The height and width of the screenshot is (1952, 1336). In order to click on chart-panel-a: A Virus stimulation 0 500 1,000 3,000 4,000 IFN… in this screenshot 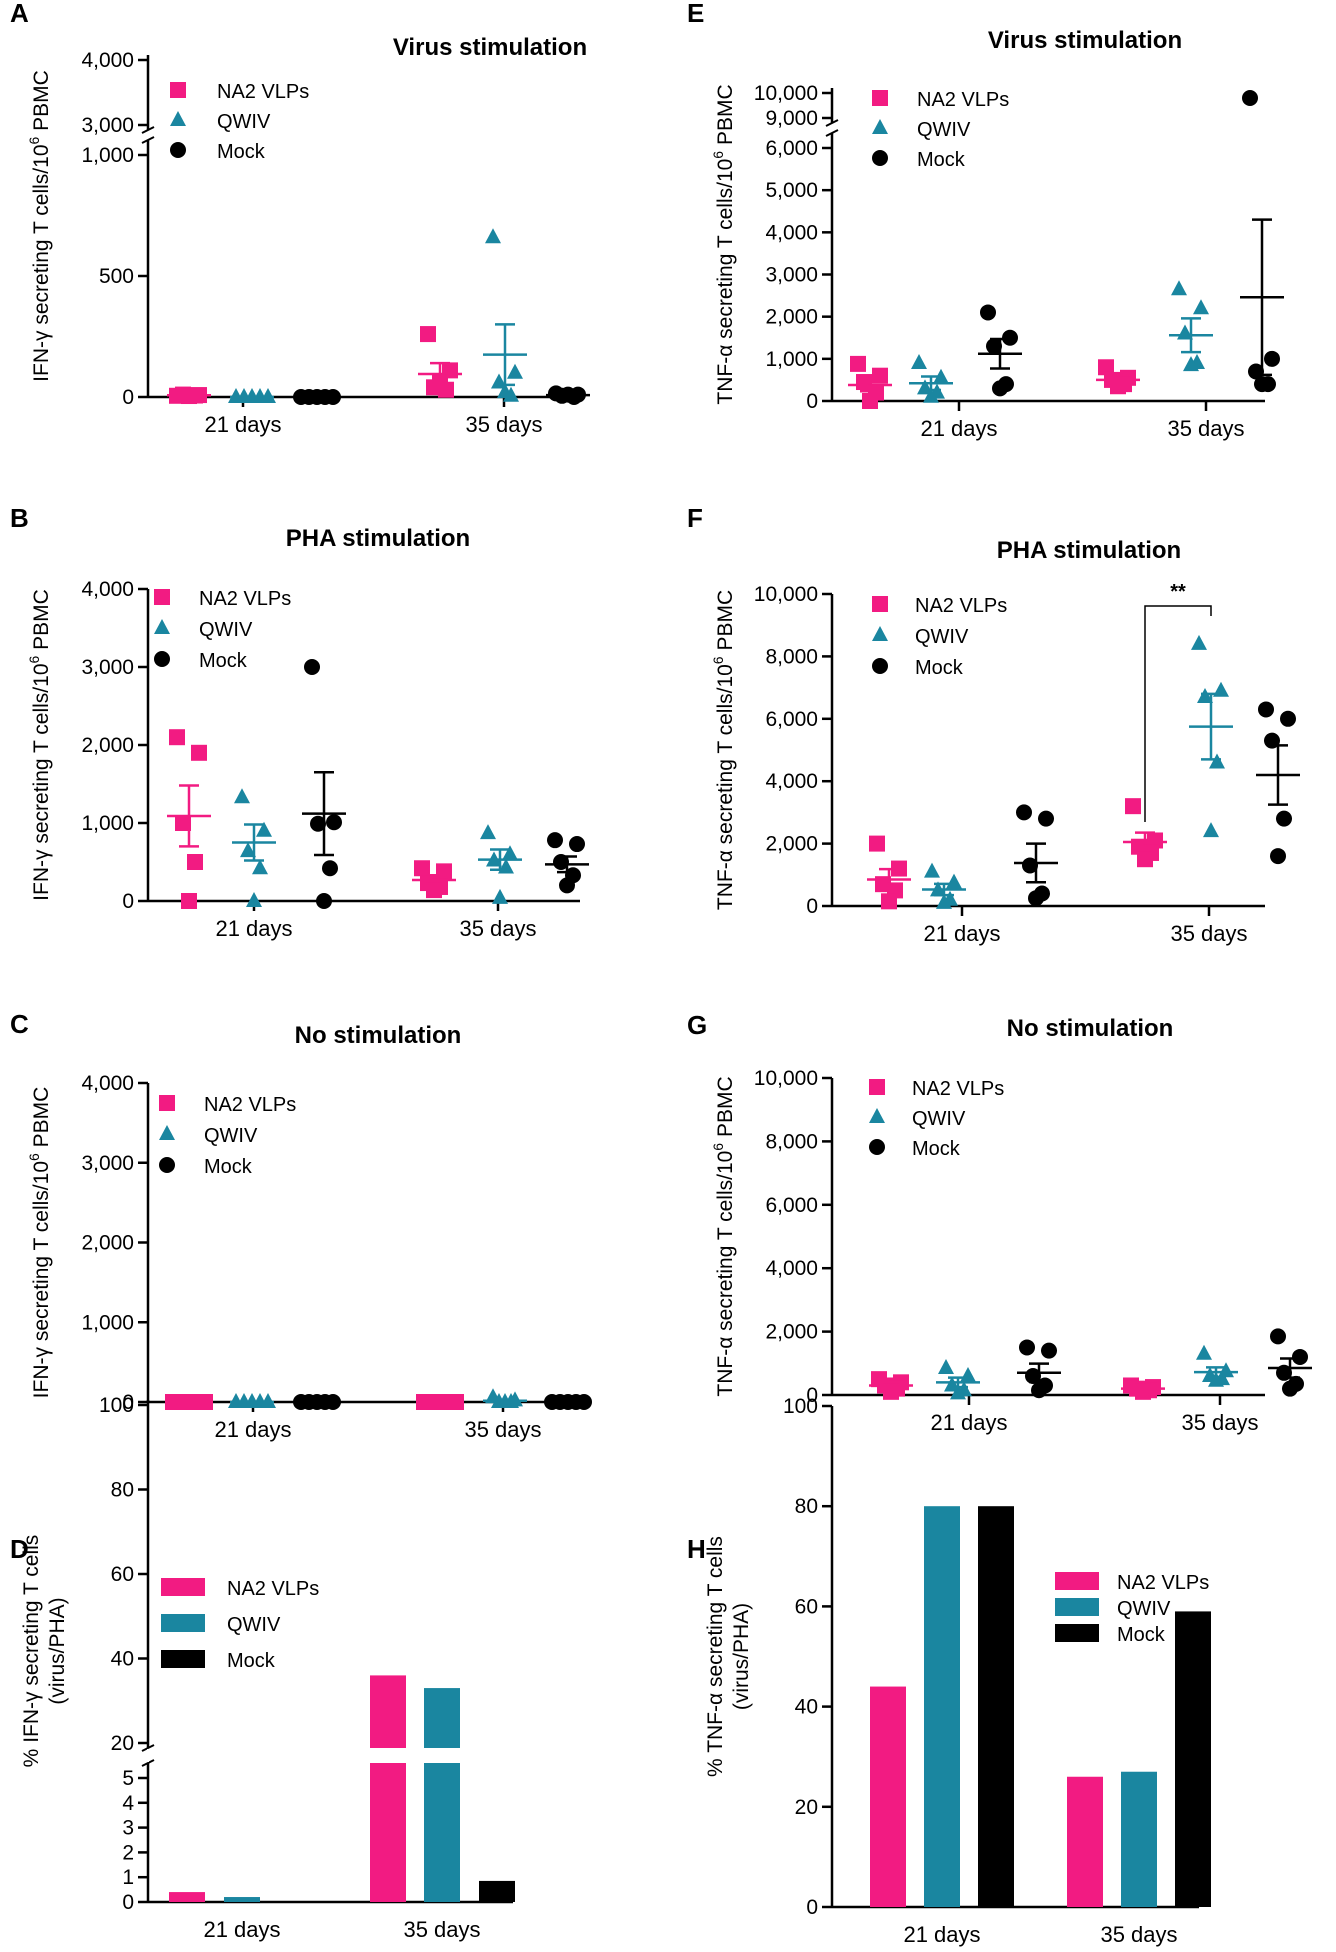, I will do `click(300, 218)`.